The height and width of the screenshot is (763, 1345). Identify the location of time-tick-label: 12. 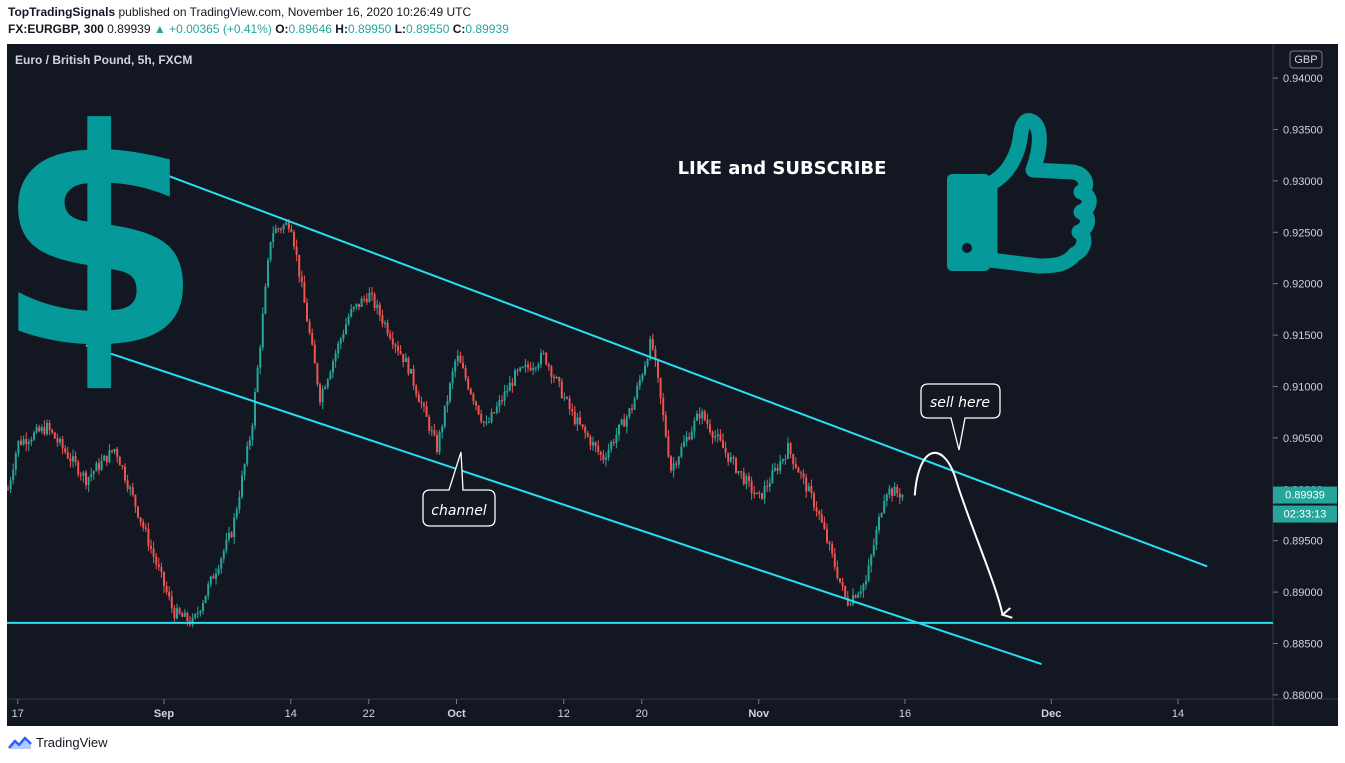
(564, 714).